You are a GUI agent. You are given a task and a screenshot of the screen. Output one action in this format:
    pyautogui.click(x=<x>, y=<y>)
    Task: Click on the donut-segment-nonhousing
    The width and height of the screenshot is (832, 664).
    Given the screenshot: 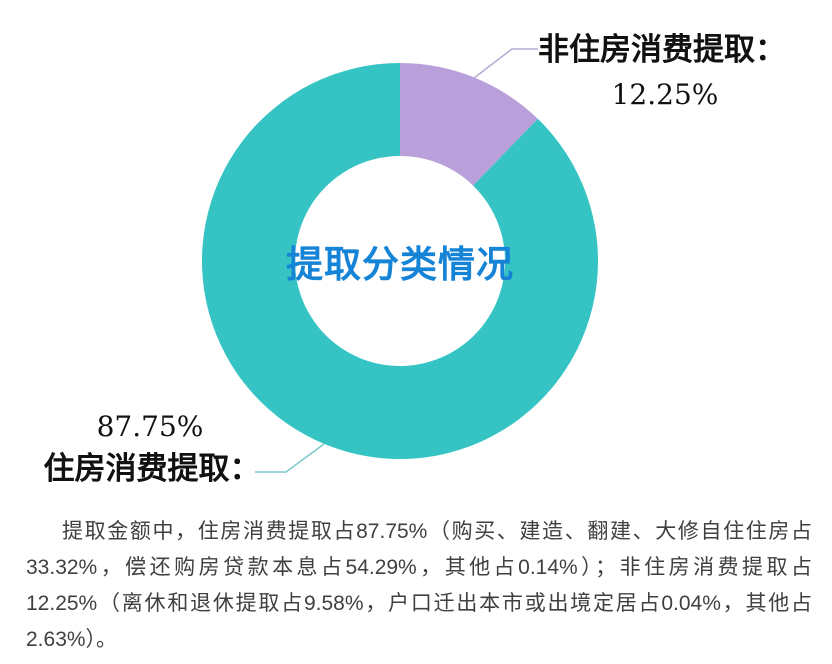 What is the action you would take?
    pyautogui.click(x=469, y=124)
    